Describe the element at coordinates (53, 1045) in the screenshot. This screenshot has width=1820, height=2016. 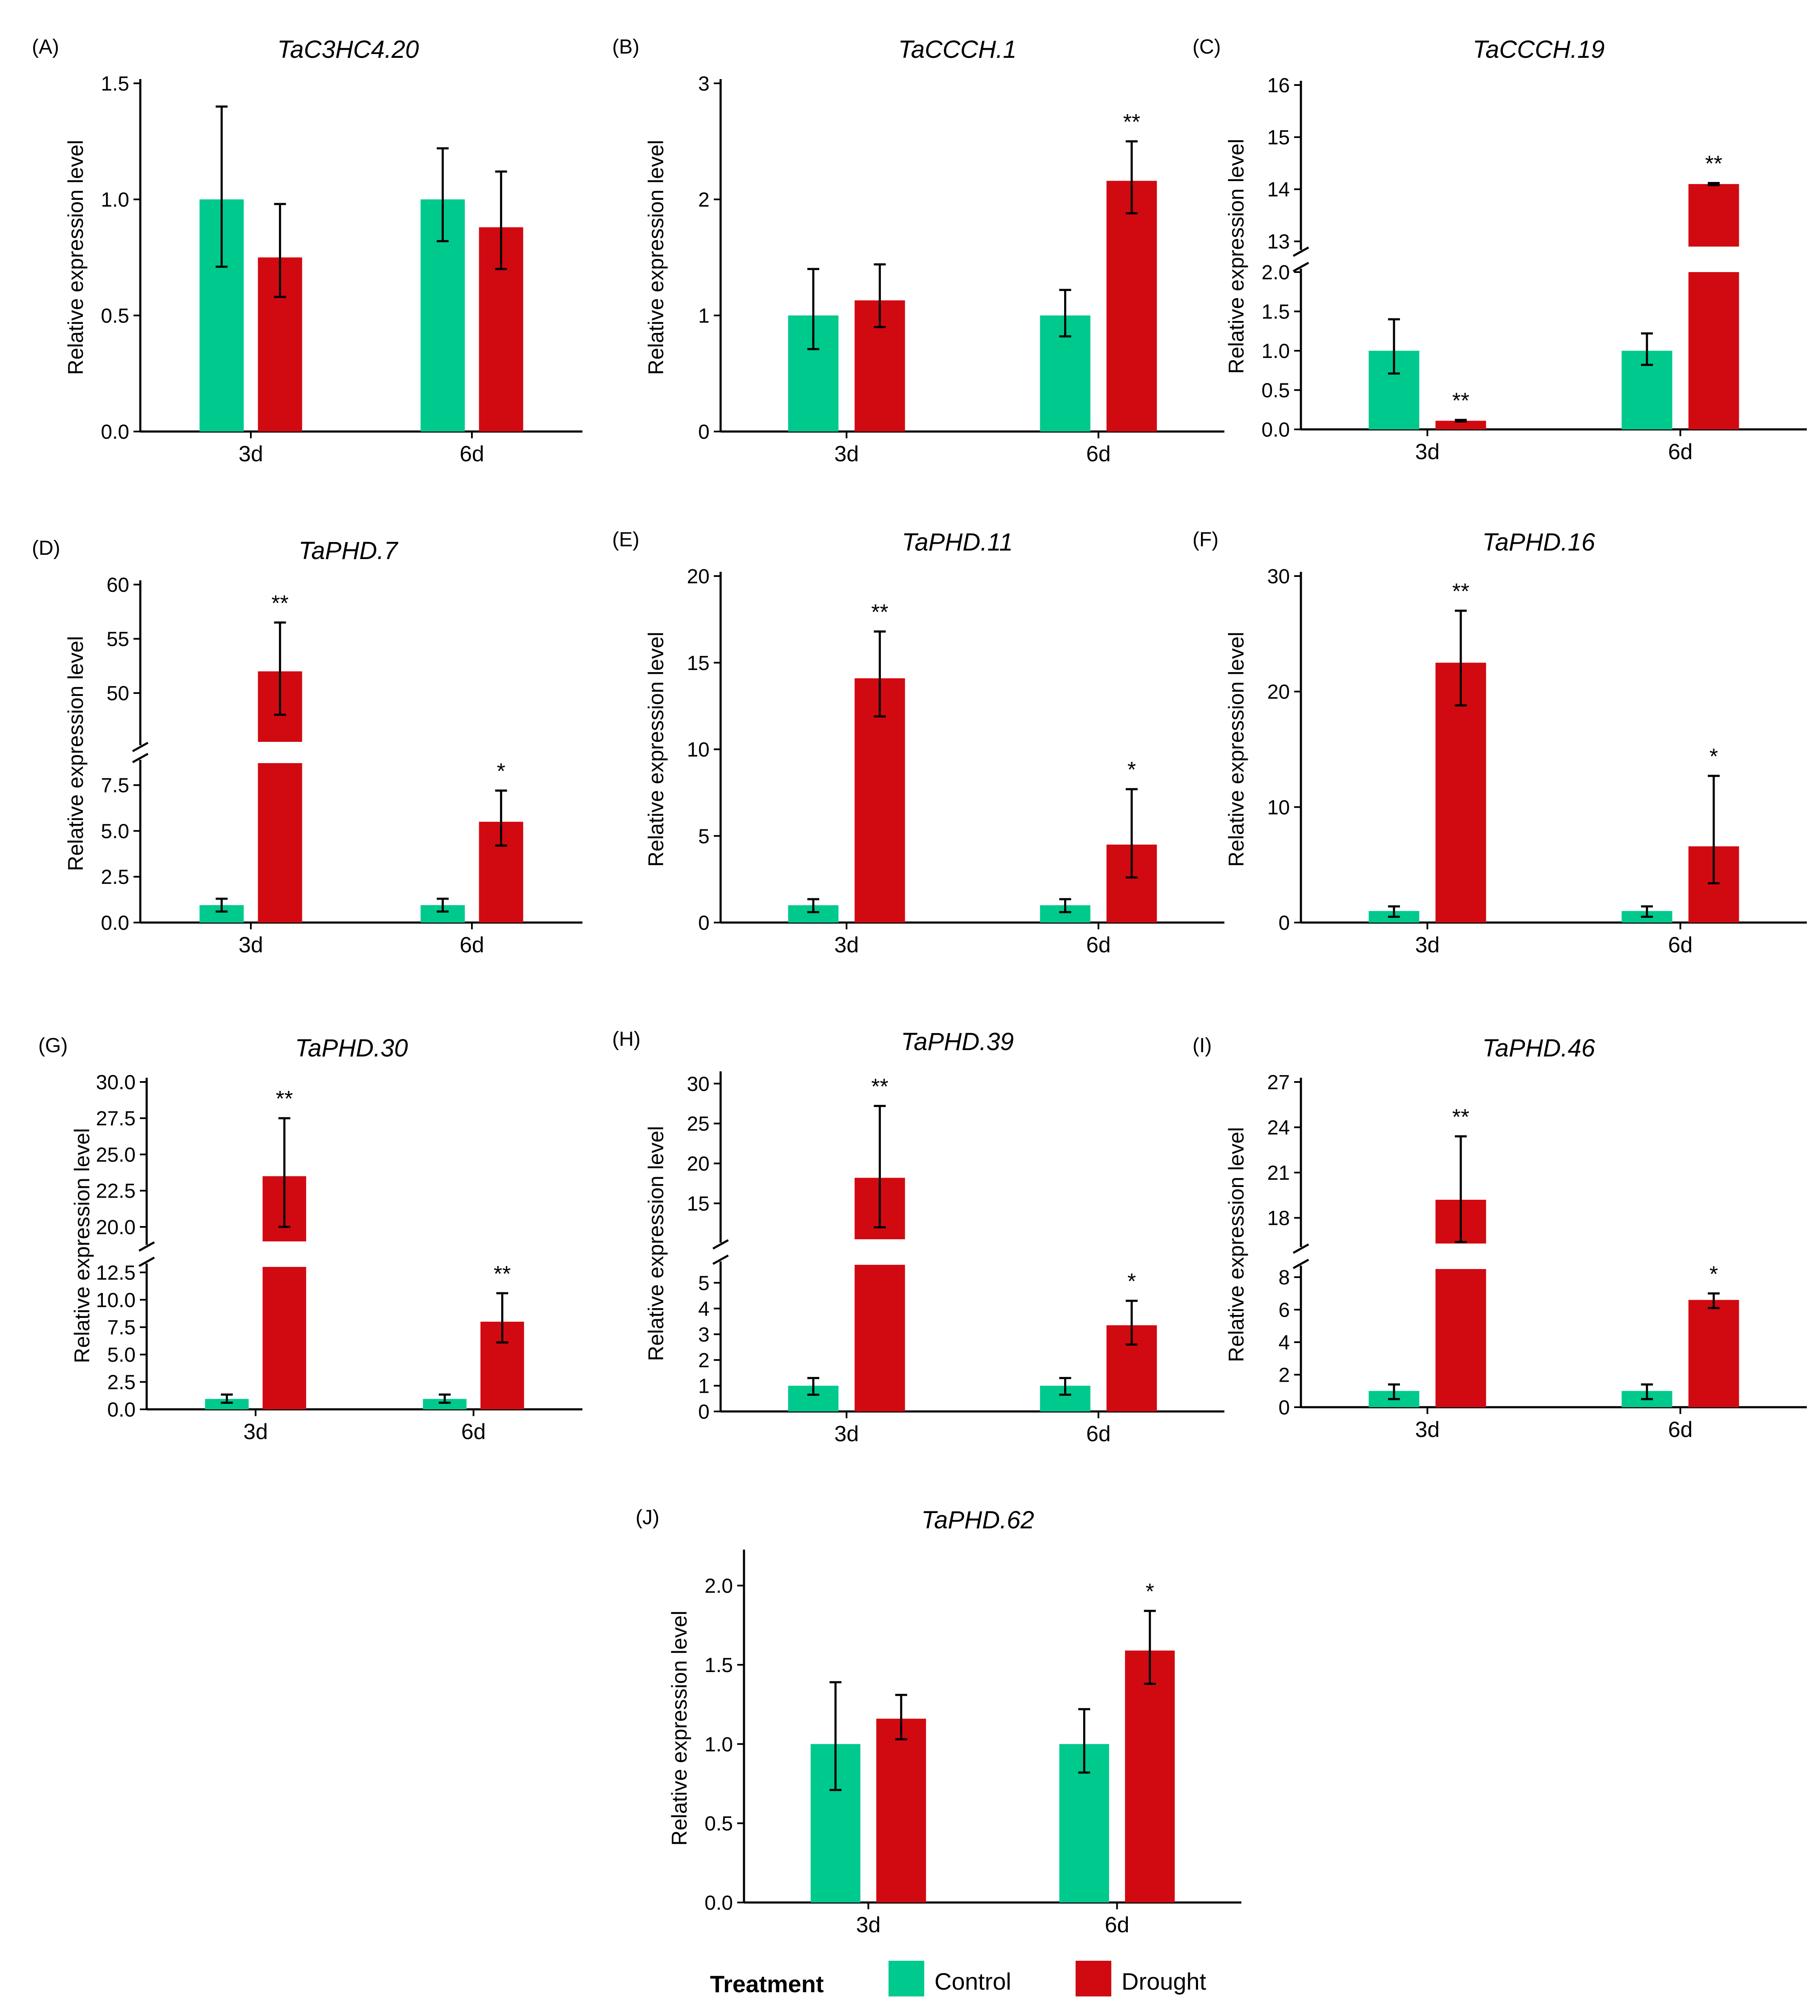
I see `panel-label: (G)` at that location.